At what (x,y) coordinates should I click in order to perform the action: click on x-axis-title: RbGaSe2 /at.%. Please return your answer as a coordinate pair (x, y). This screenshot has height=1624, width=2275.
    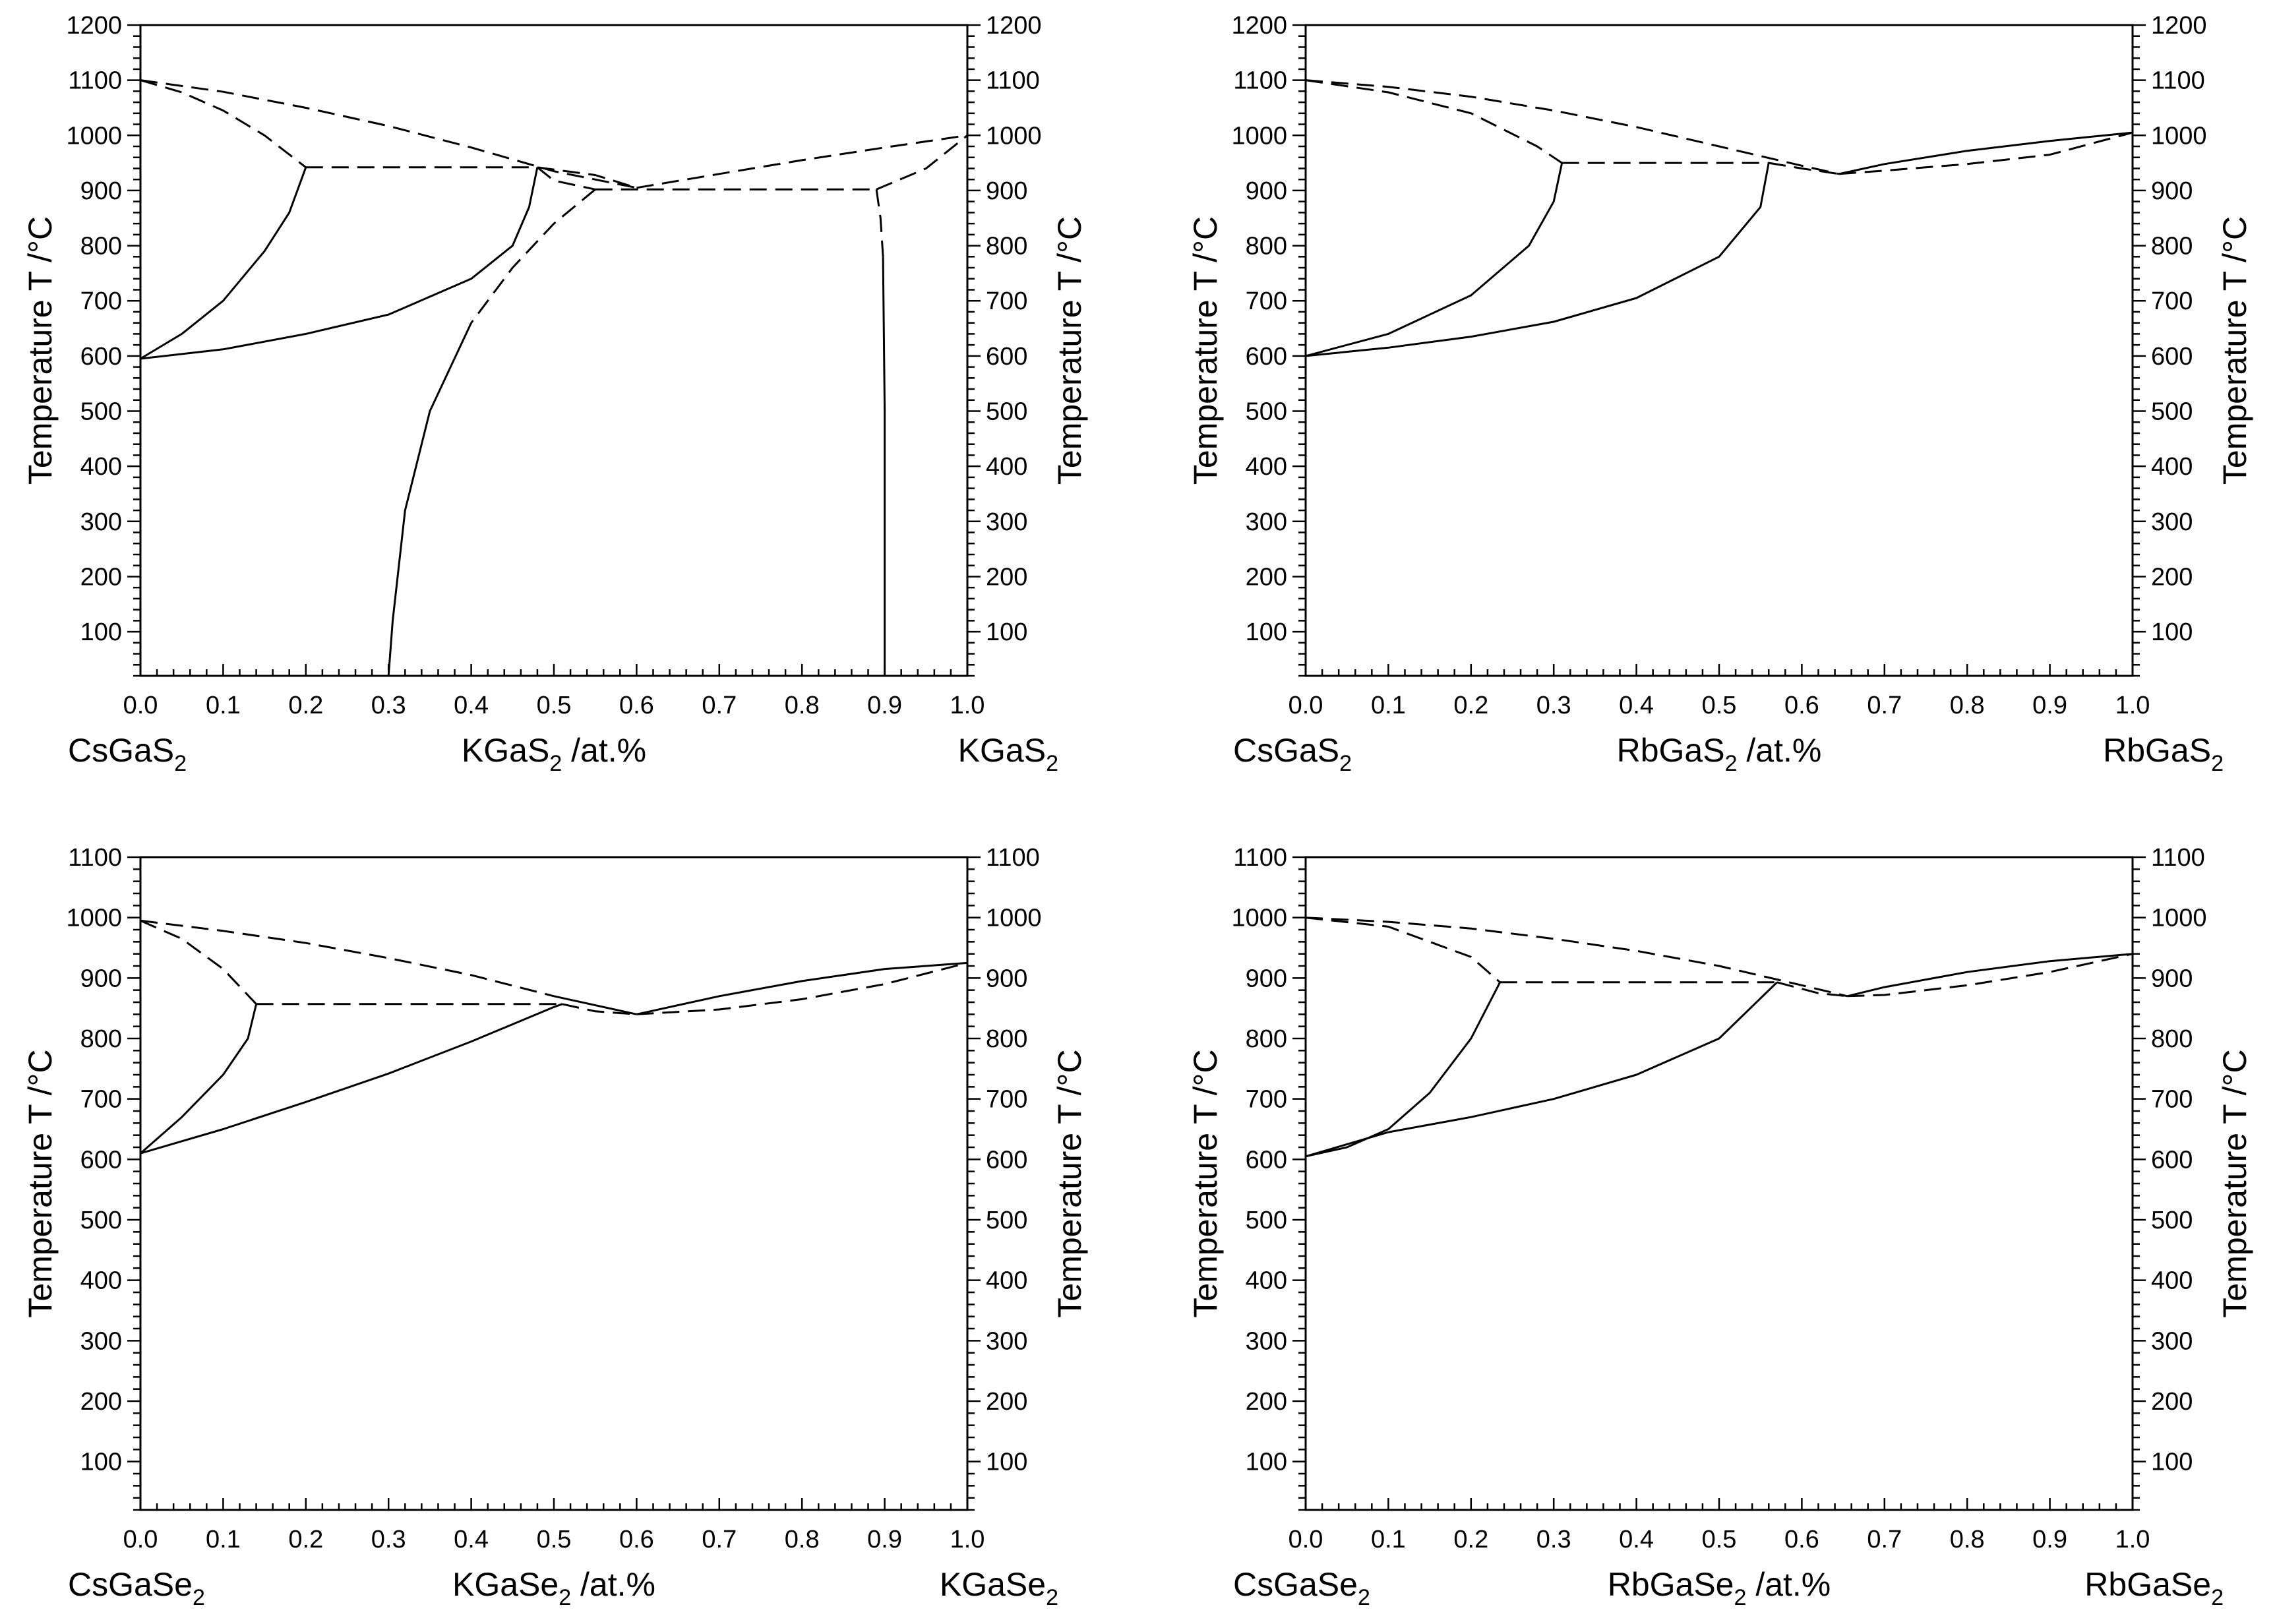
    Looking at the image, I should click on (1719, 1588).